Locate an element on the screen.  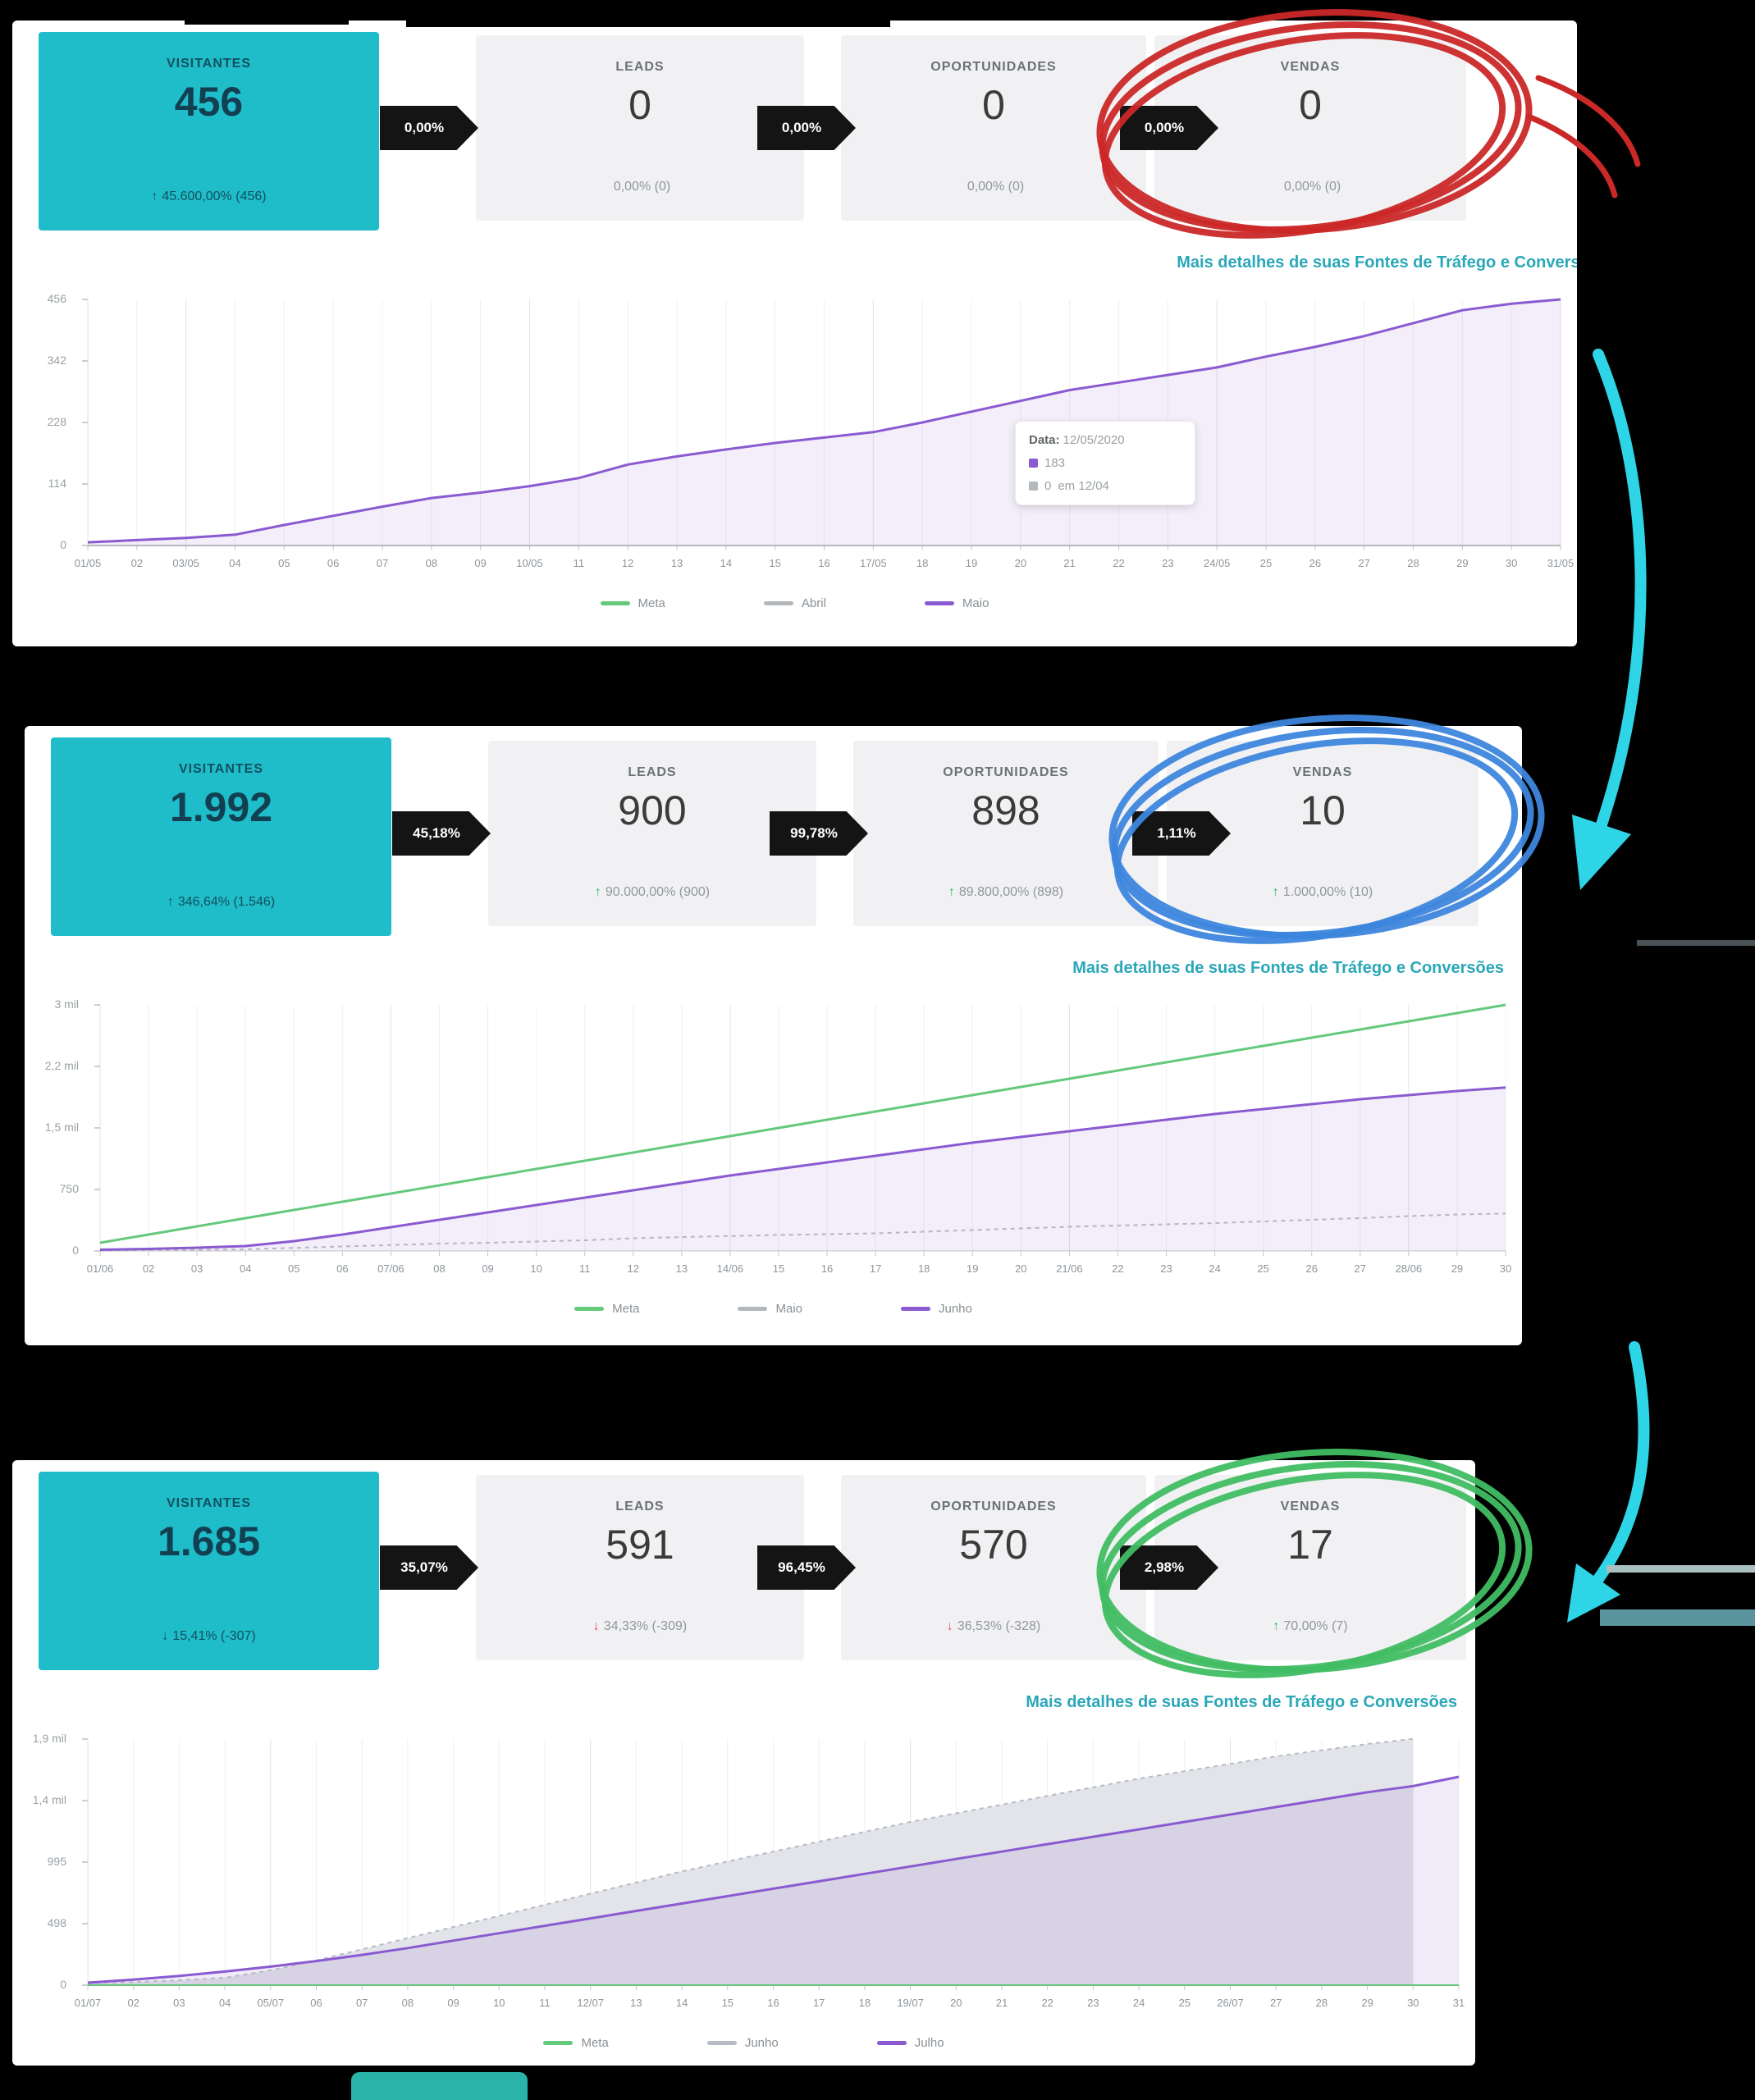
oportunidades-card: OPORTUNIDADES 898 ↑ 89.800,00% (898) is located at coordinates (1006, 834).